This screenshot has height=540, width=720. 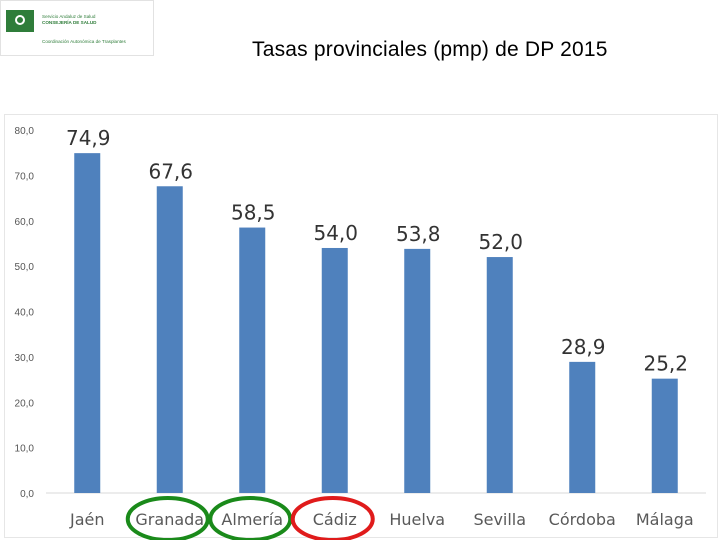 What do you see at coordinates (335, 233) in the screenshot?
I see `data-label: 54,0` at bounding box center [335, 233].